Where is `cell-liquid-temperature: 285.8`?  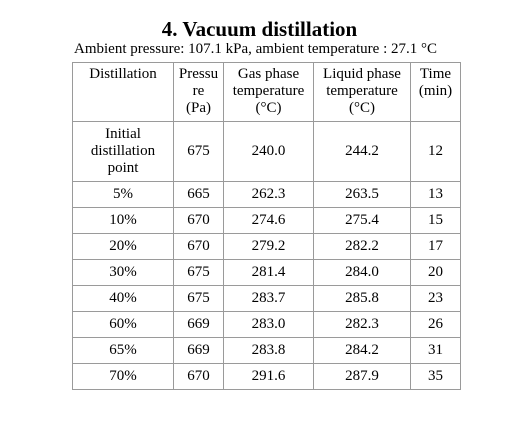
cell-liquid-temperature: 285.8 is located at coordinates (362, 298).